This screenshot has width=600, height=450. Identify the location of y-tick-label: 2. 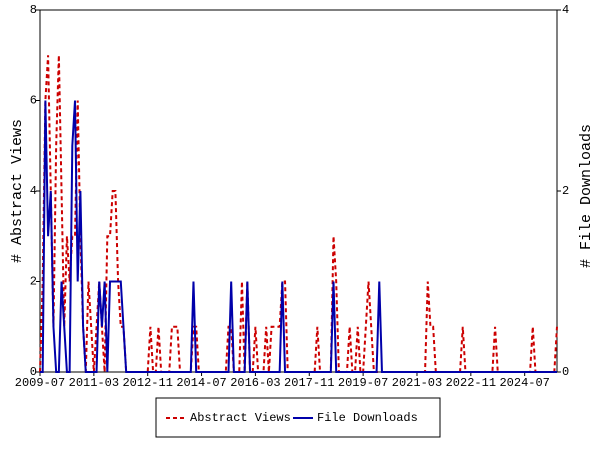
(33, 282).